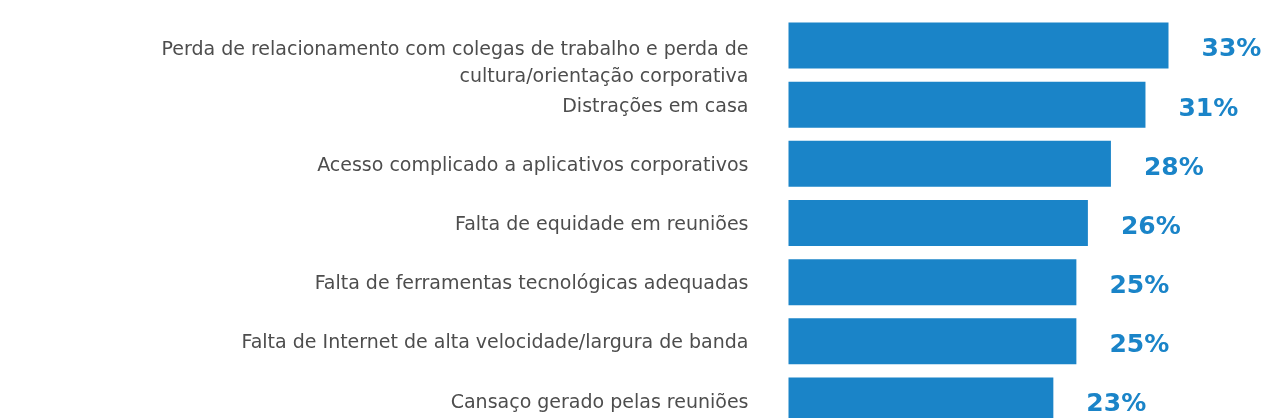 The width and height of the screenshot is (1275, 418). Describe the element at coordinates (1116, 403) in the screenshot. I see `data-label: 23%` at that location.